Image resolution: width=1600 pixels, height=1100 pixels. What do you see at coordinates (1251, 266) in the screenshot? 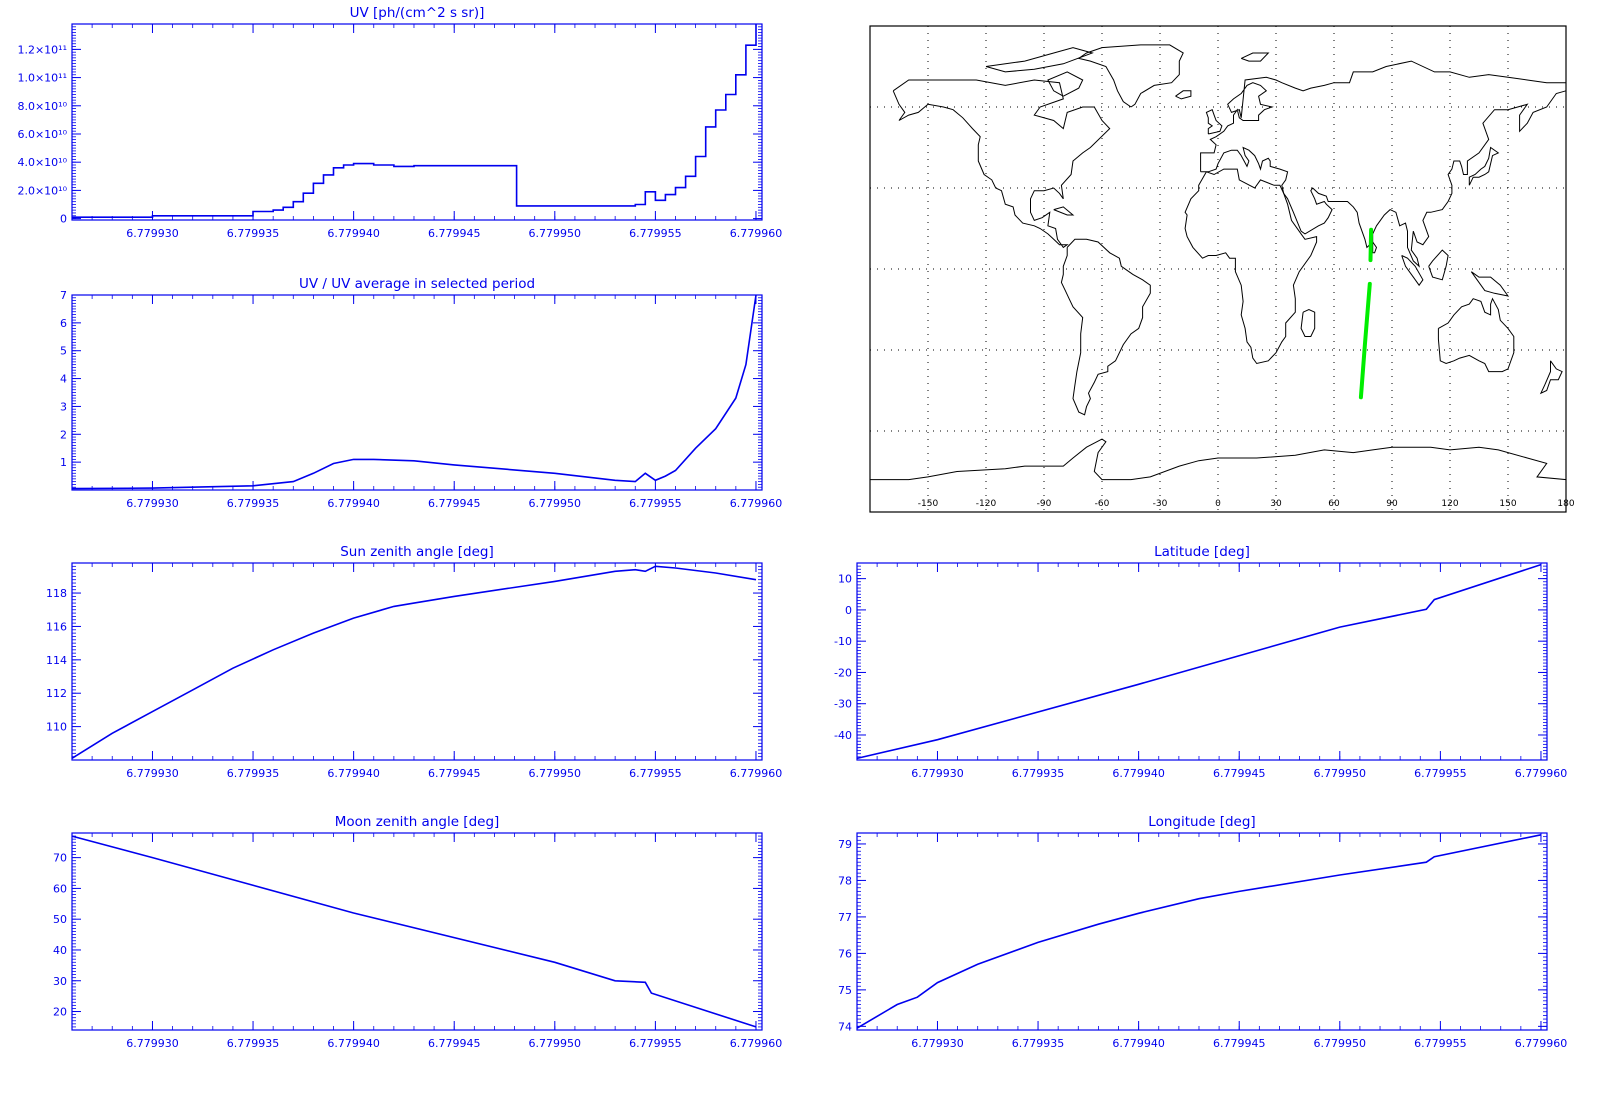
I see `coastline-africa` at bounding box center [1251, 266].